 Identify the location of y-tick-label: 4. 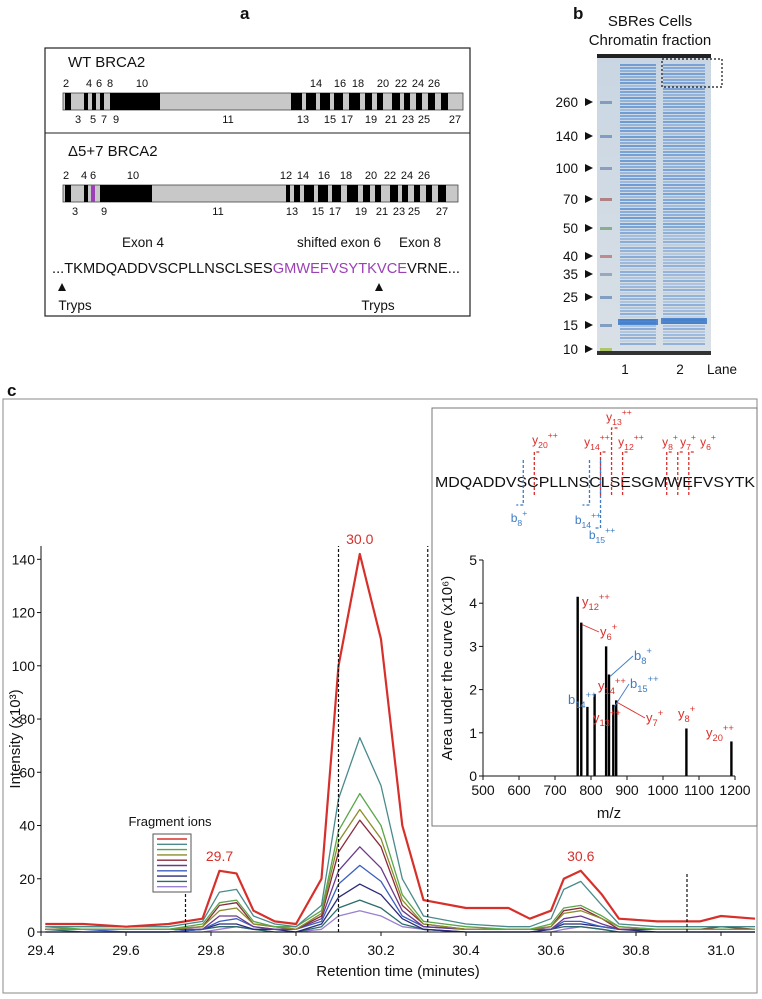
(473, 603).